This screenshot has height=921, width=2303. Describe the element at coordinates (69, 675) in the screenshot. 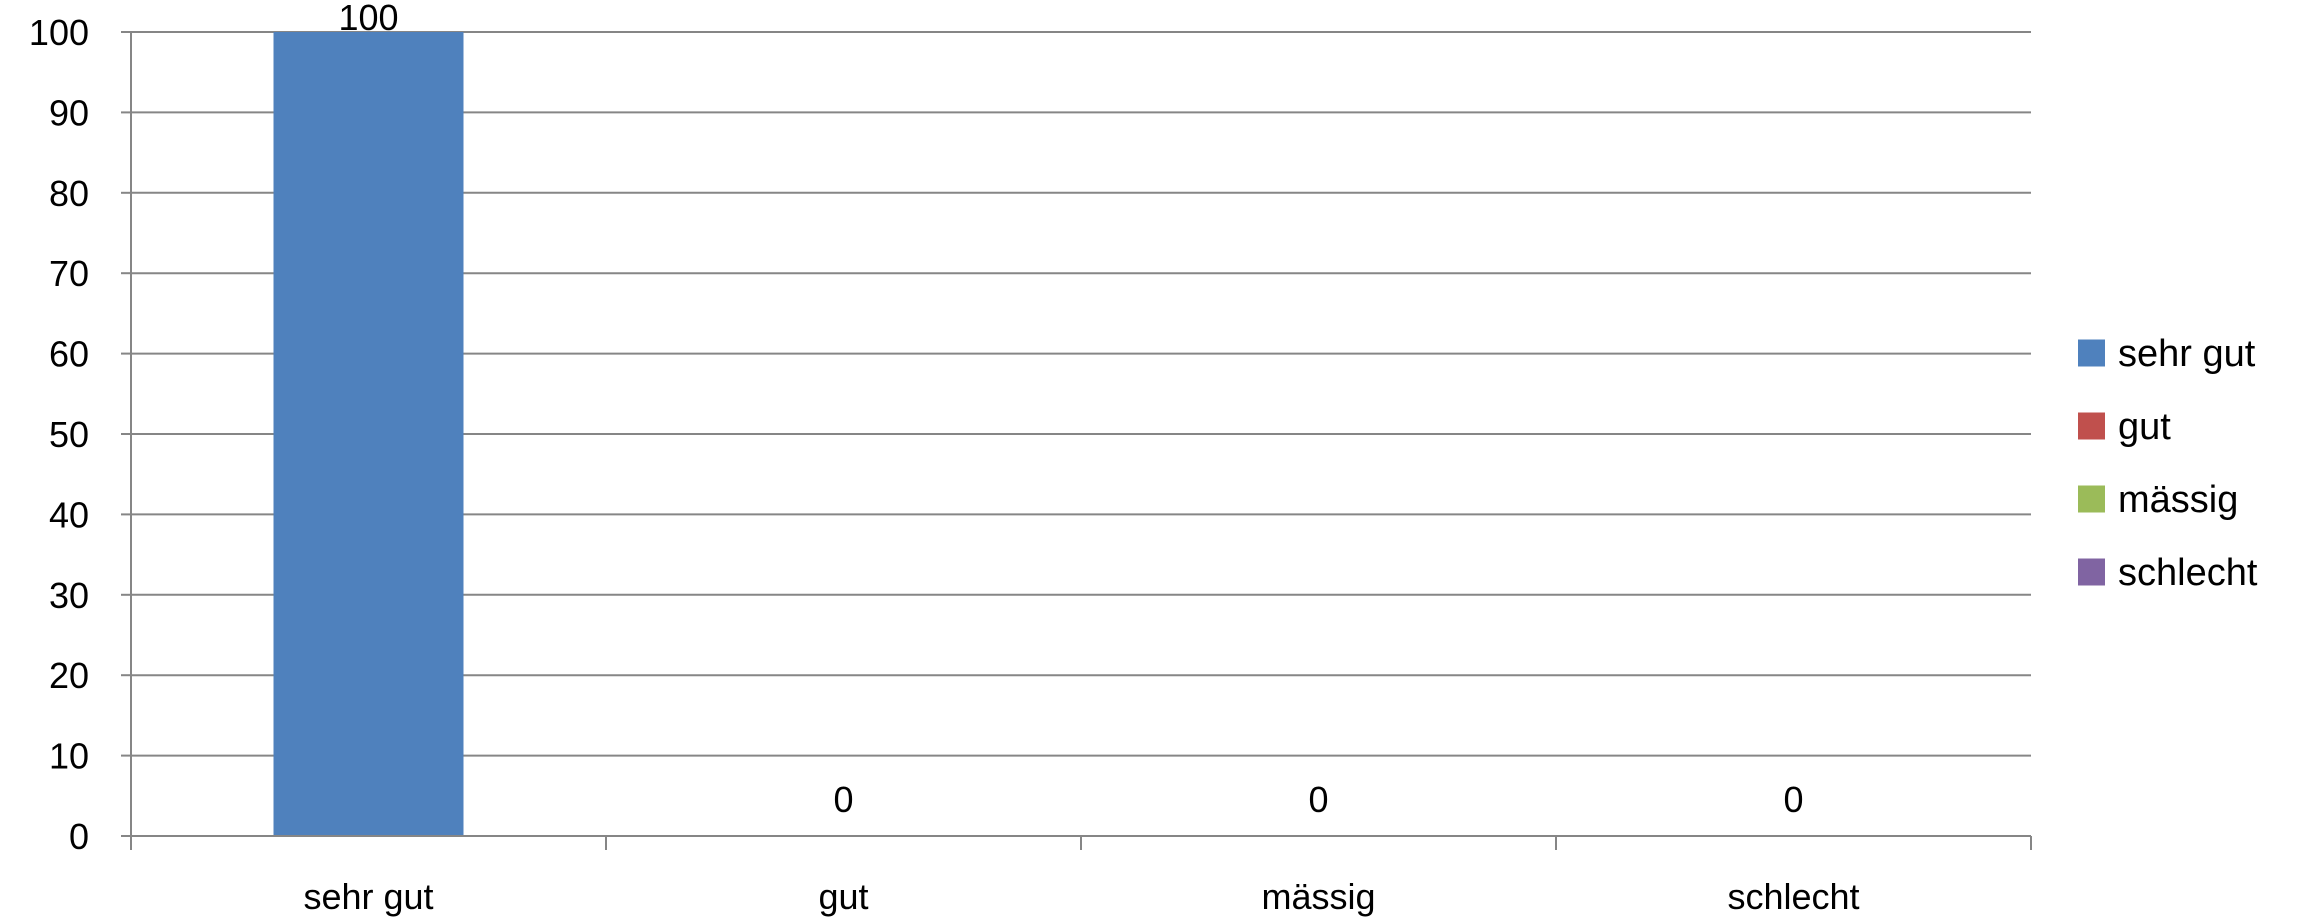

I see `y-tick-label: 20` at that location.